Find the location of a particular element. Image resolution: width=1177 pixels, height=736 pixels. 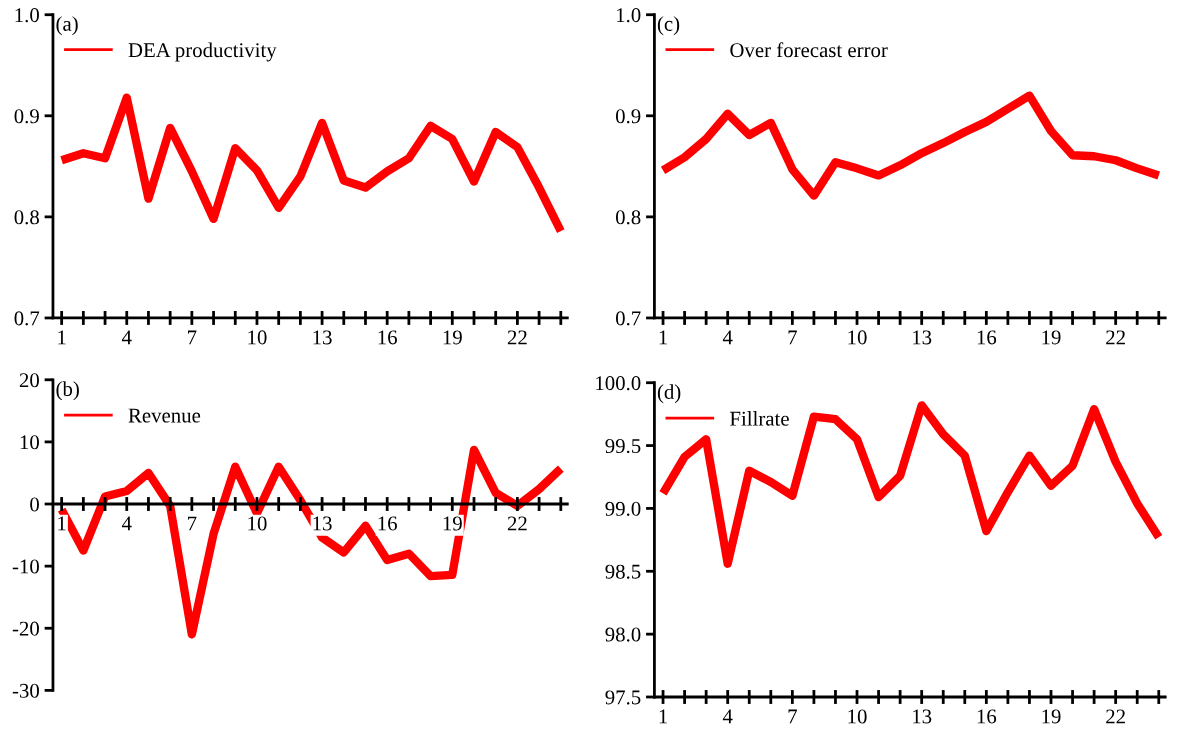

y-tick-label: 0 is located at coordinates (34, 504).